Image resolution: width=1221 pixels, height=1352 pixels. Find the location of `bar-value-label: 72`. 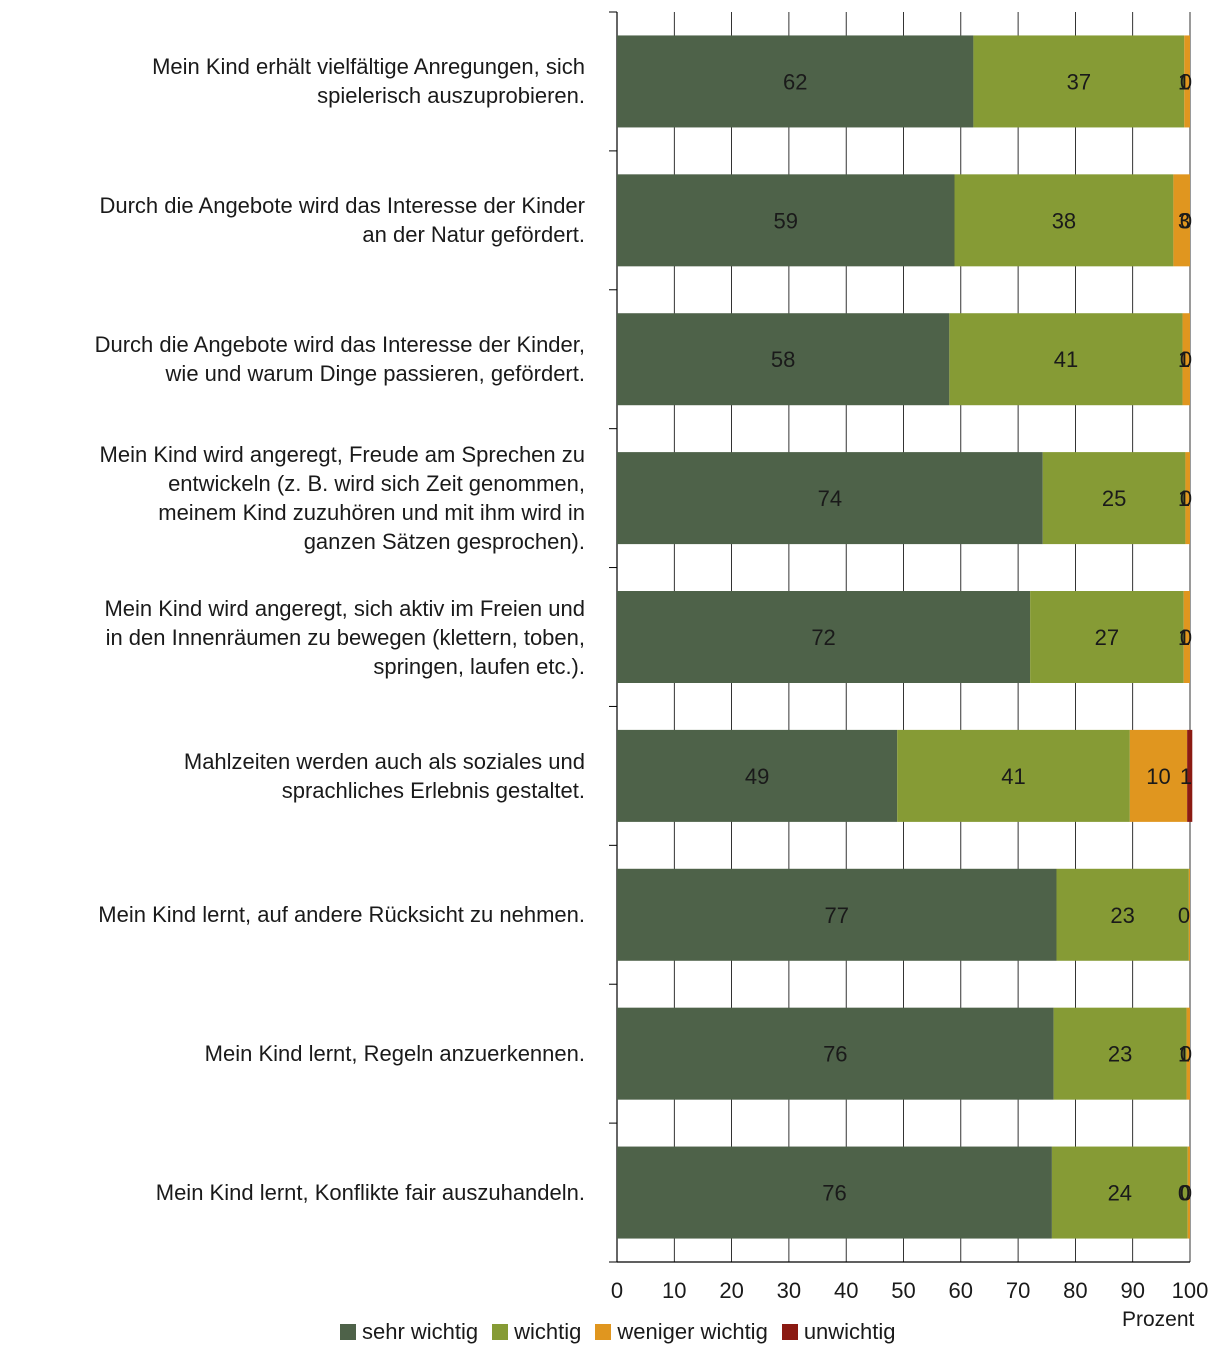

bar-value-label: 72 is located at coordinates (823, 637).